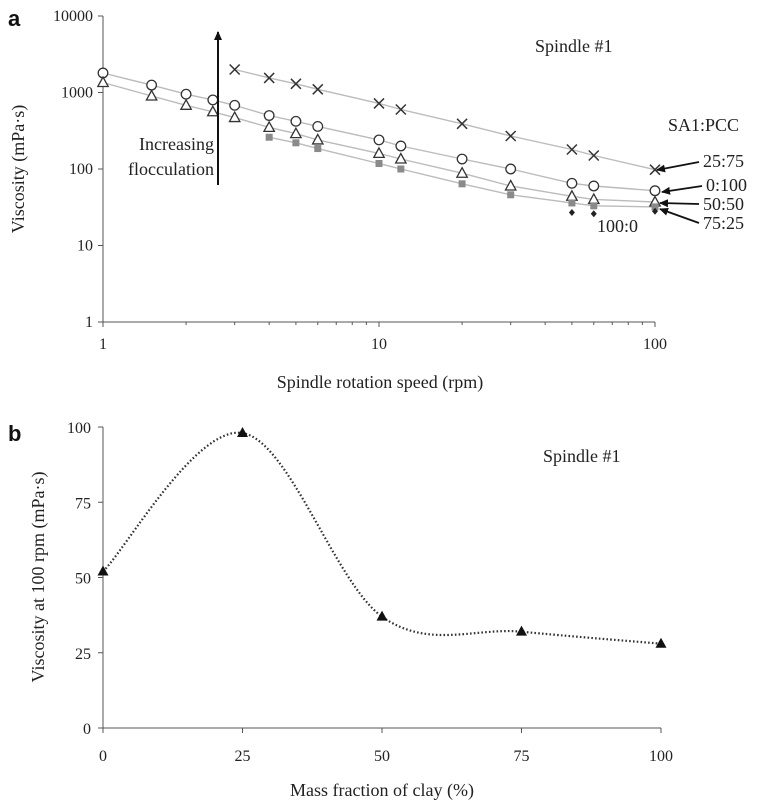 The width and height of the screenshot is (762, 803). Describe the element at coordinates (83, 579) in the screenshot. I see `b-ytick-label-50: 50` at that location.